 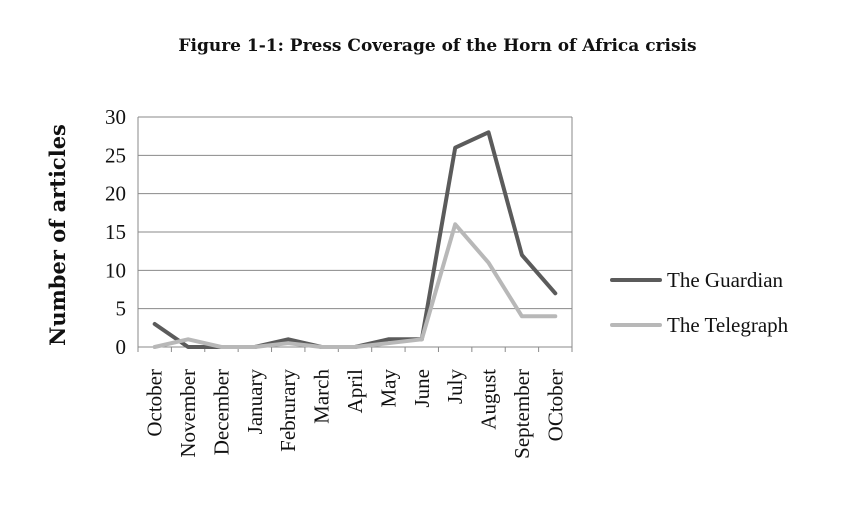 I want to click on y-tick-label: 15, so click(x=115, y=232).